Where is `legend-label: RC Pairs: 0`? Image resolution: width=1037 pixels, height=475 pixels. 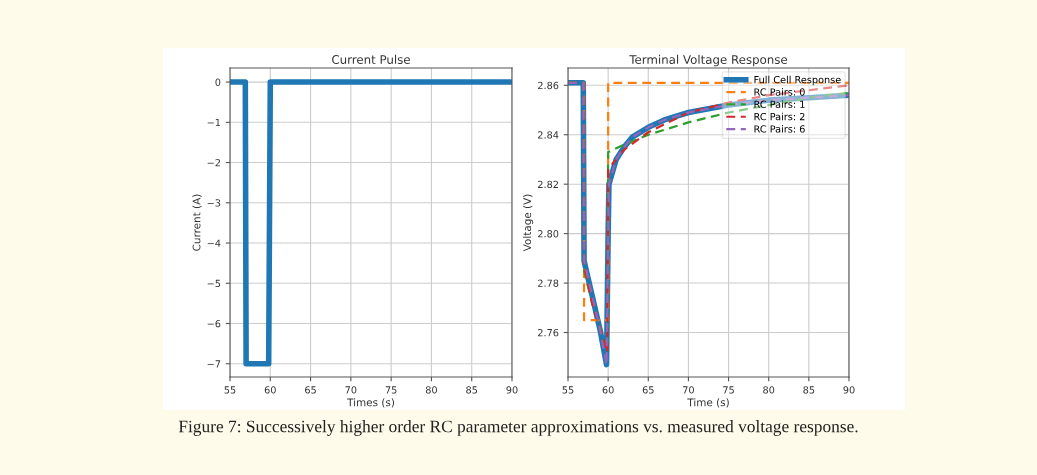
legend-label: RC Pairs: 0 is located at coordinates (779, 92).